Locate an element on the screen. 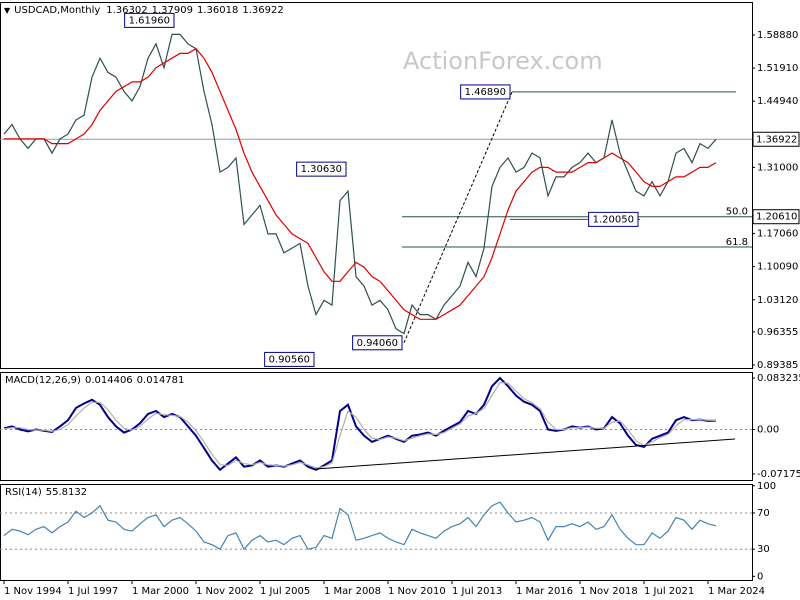 This screenshot has width=800, height=600. x-tick-label: 1 Mar 2024 is located at coordinates (736, 591).